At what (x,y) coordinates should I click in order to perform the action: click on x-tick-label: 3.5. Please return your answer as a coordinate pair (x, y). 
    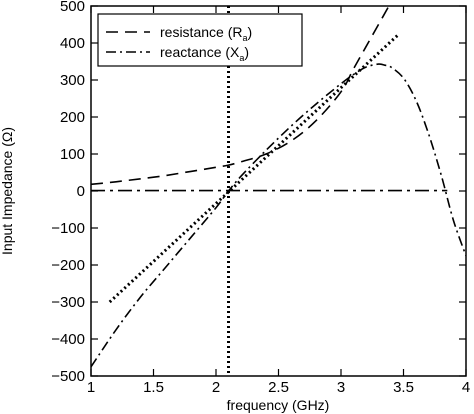
    Looking at the image, I should click on (403, 387).